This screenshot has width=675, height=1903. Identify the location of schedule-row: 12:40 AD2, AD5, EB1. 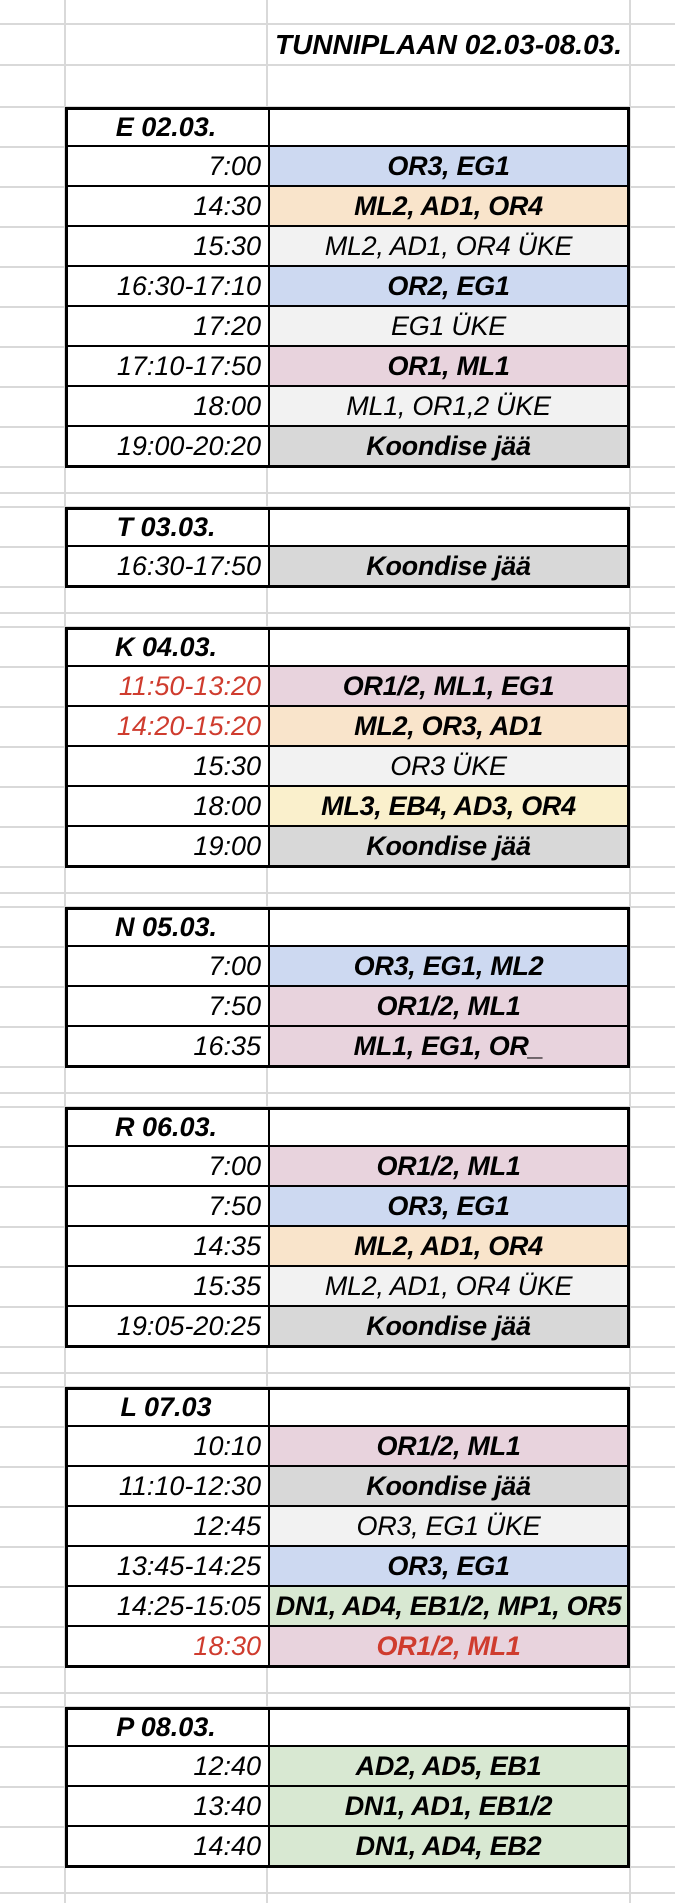
(347, 1765).